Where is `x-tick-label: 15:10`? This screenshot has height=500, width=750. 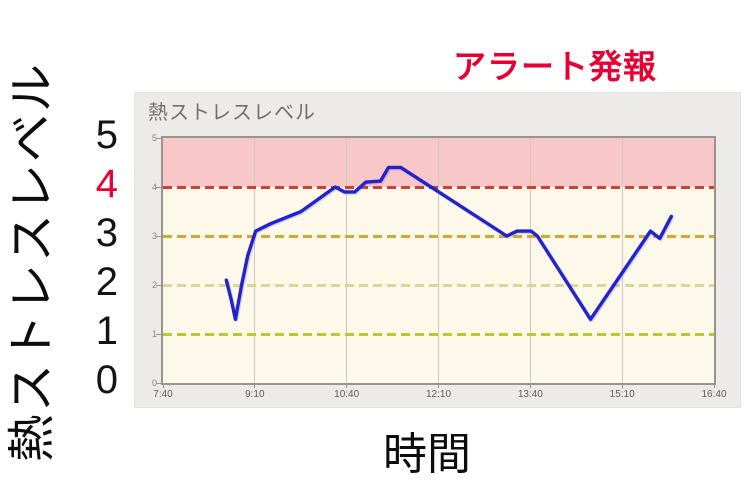 x-tick-label: 15:10 is located at coordinates (622, 394).